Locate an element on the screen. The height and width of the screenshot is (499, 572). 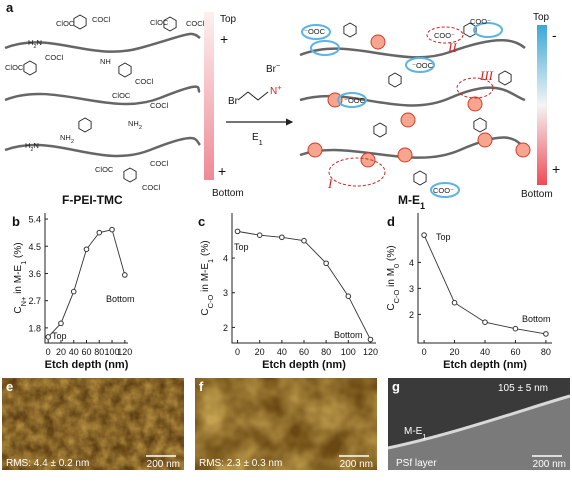
text-part: C-O is located at coordinates (396, 296).